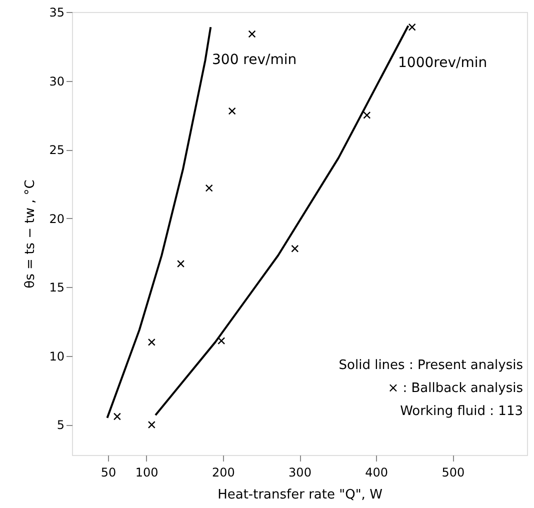  Describe the element at coordinates (461, 411) in the screenshot. I see `annotation: Working fluid : 113` at that location.